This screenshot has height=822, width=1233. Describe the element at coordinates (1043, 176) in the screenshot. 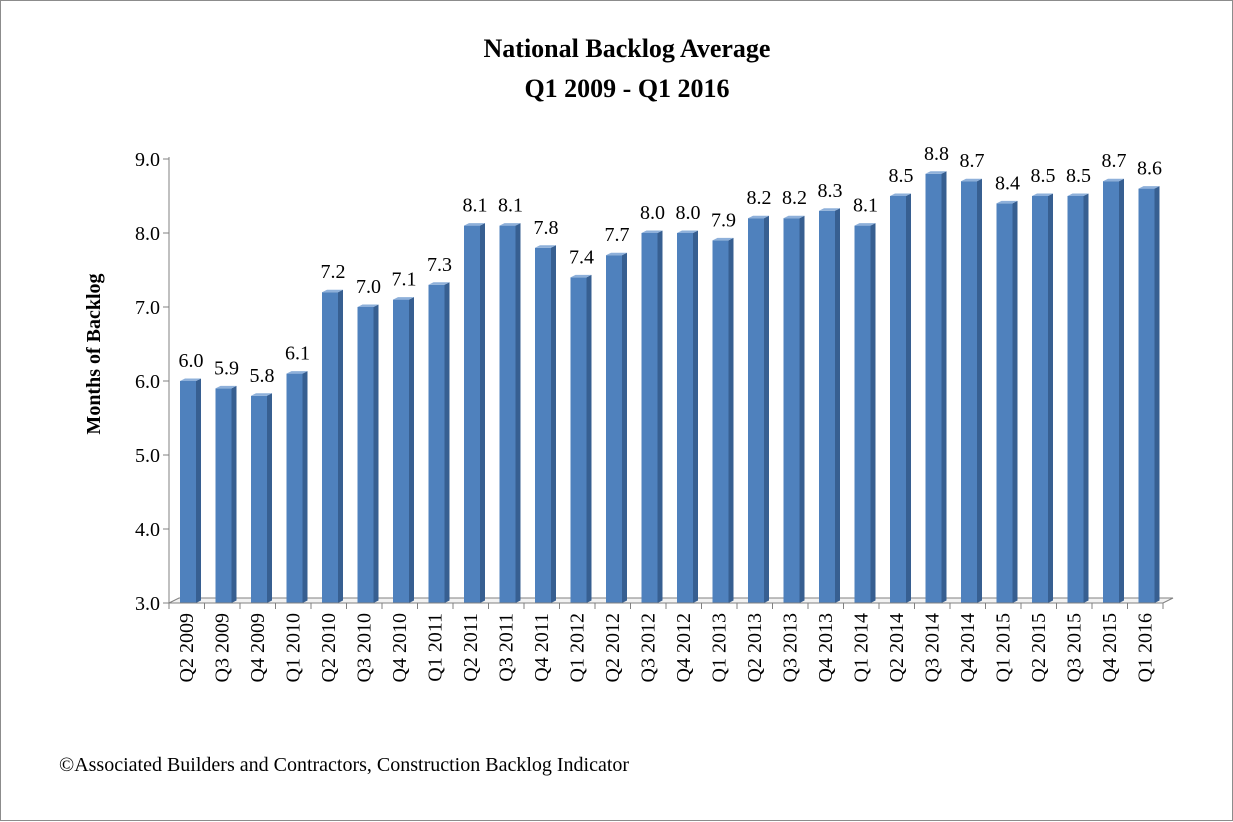

I see `data-label: 8.5` at that location.